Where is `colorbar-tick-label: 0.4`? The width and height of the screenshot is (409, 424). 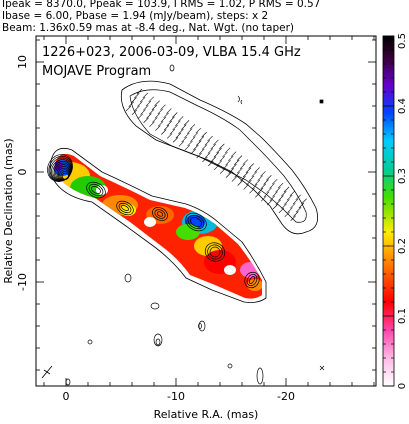 colorbar-tick-label: 0.4 is located at coordinates (402, 106).